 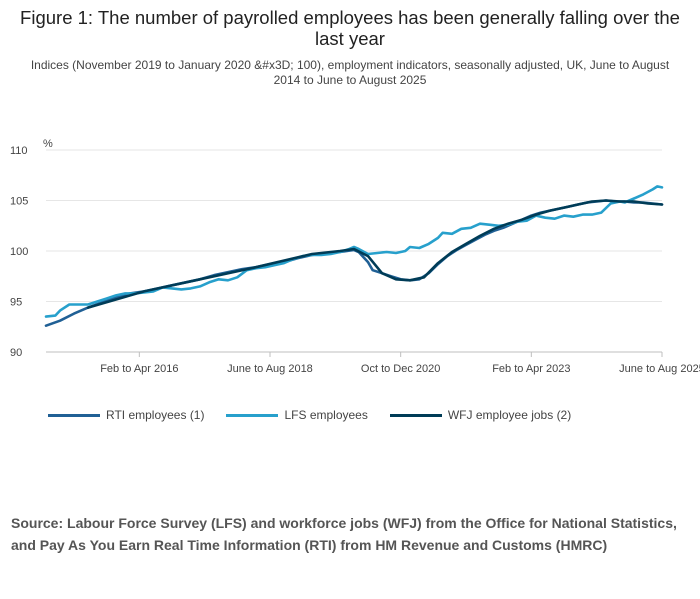 I want to click on legend-item-wfj: WFJ employee jobs (2), so click(x=480, y=415).